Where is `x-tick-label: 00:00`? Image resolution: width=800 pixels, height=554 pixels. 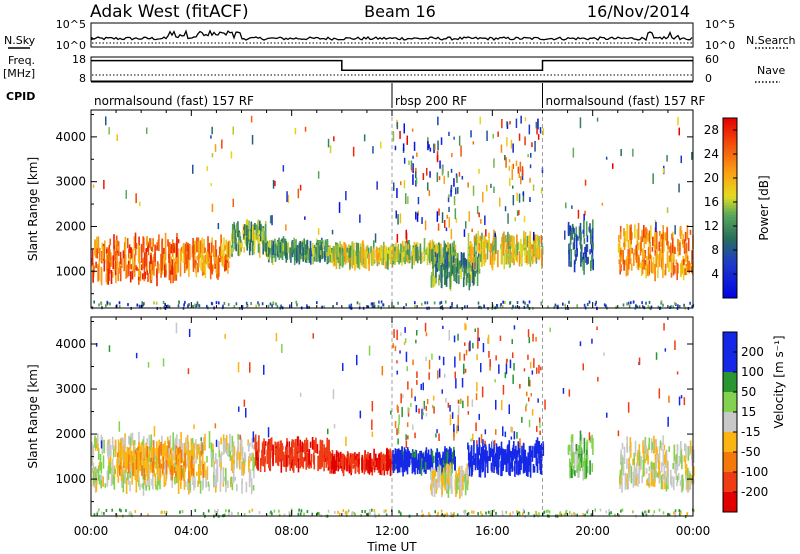 x-tick-label: 00:00 is located at coordinates (693, 531).